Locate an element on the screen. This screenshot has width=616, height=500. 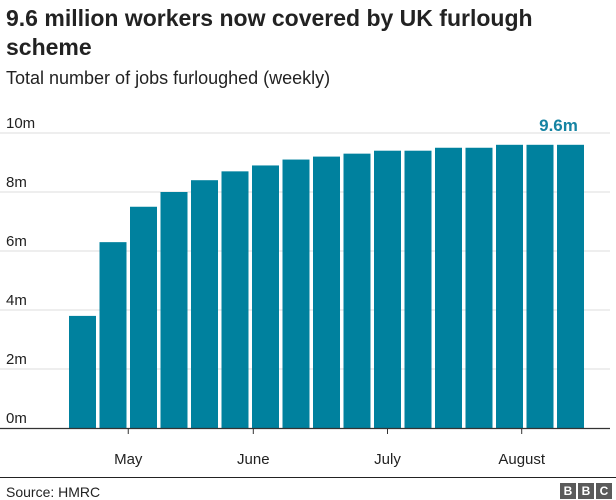
bbc-logo: B B C is located at coordinates (586, 491).